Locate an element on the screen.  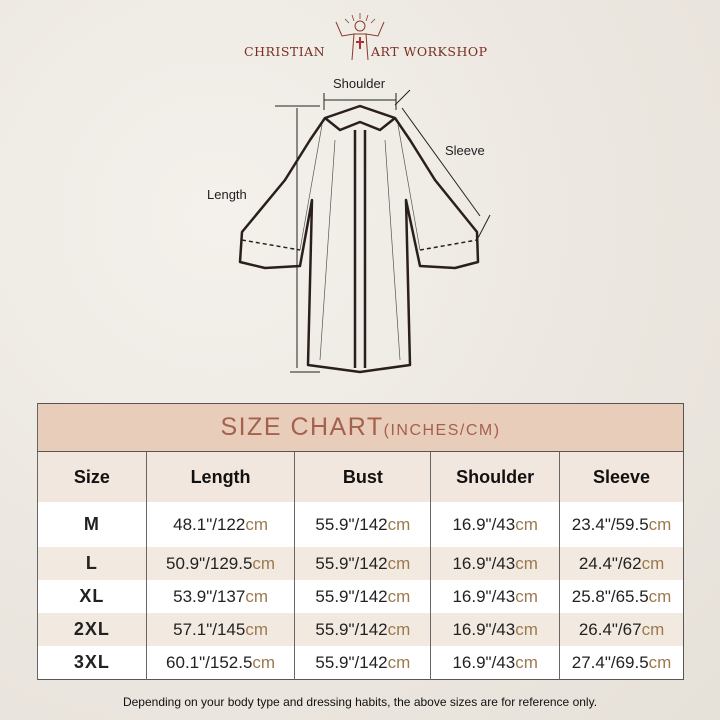
size-cell: 3XL is located at coordinates (92, 663).